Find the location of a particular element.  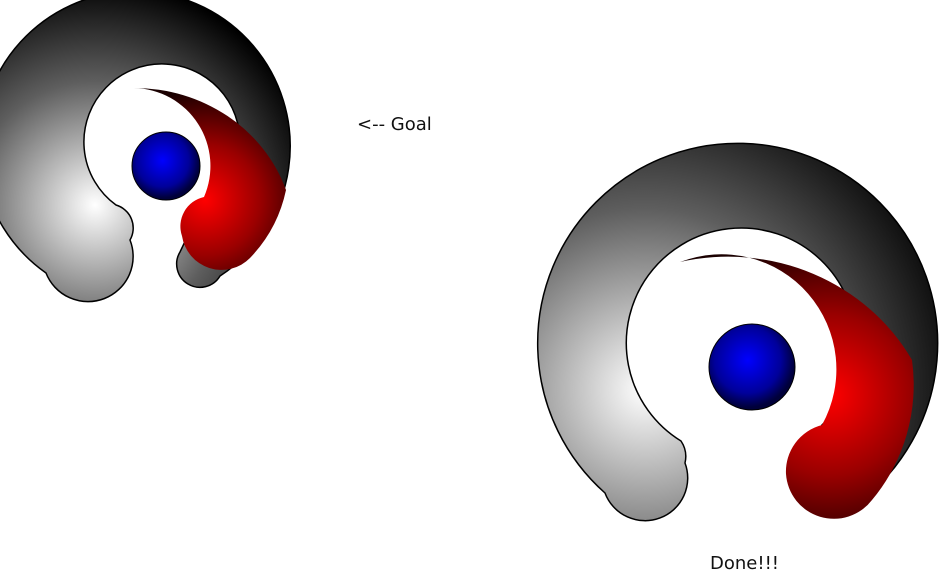

done-label: Done!!! is located at coordinates (745, 563).